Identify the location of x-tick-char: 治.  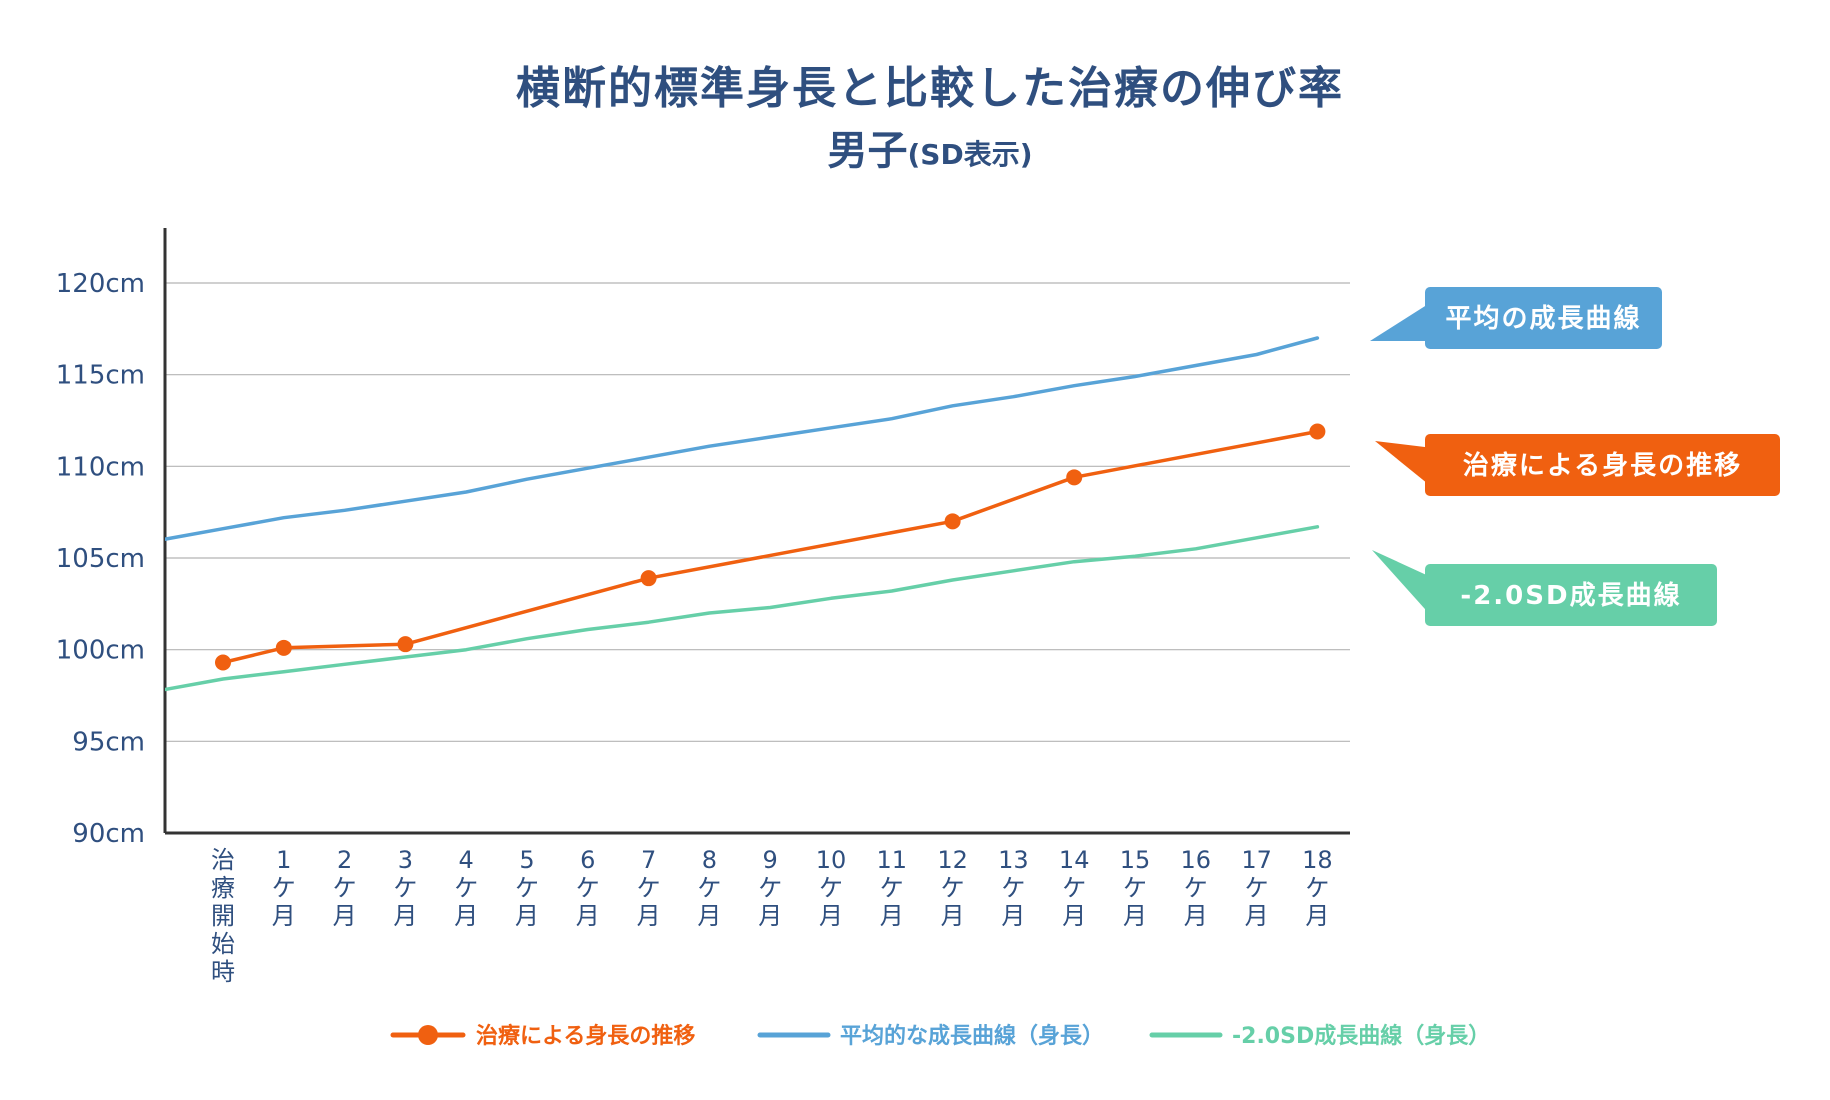
(223, 860).